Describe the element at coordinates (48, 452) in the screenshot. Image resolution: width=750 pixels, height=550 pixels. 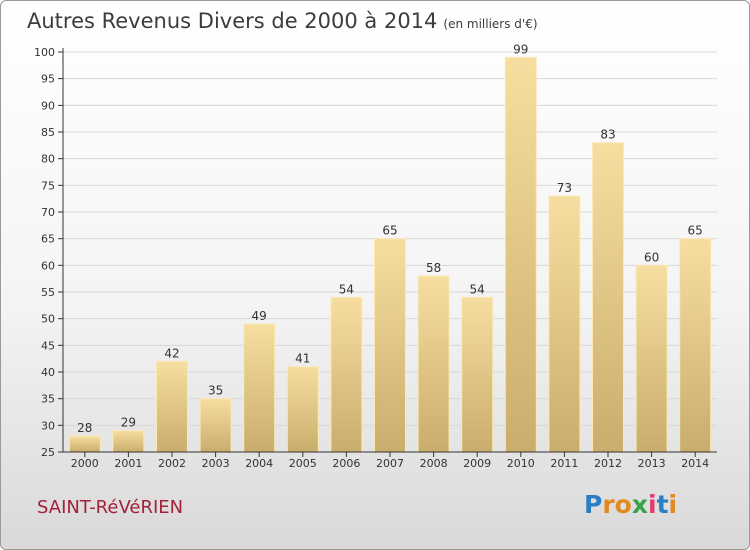
I see `y-tick-label: 25` at that location.